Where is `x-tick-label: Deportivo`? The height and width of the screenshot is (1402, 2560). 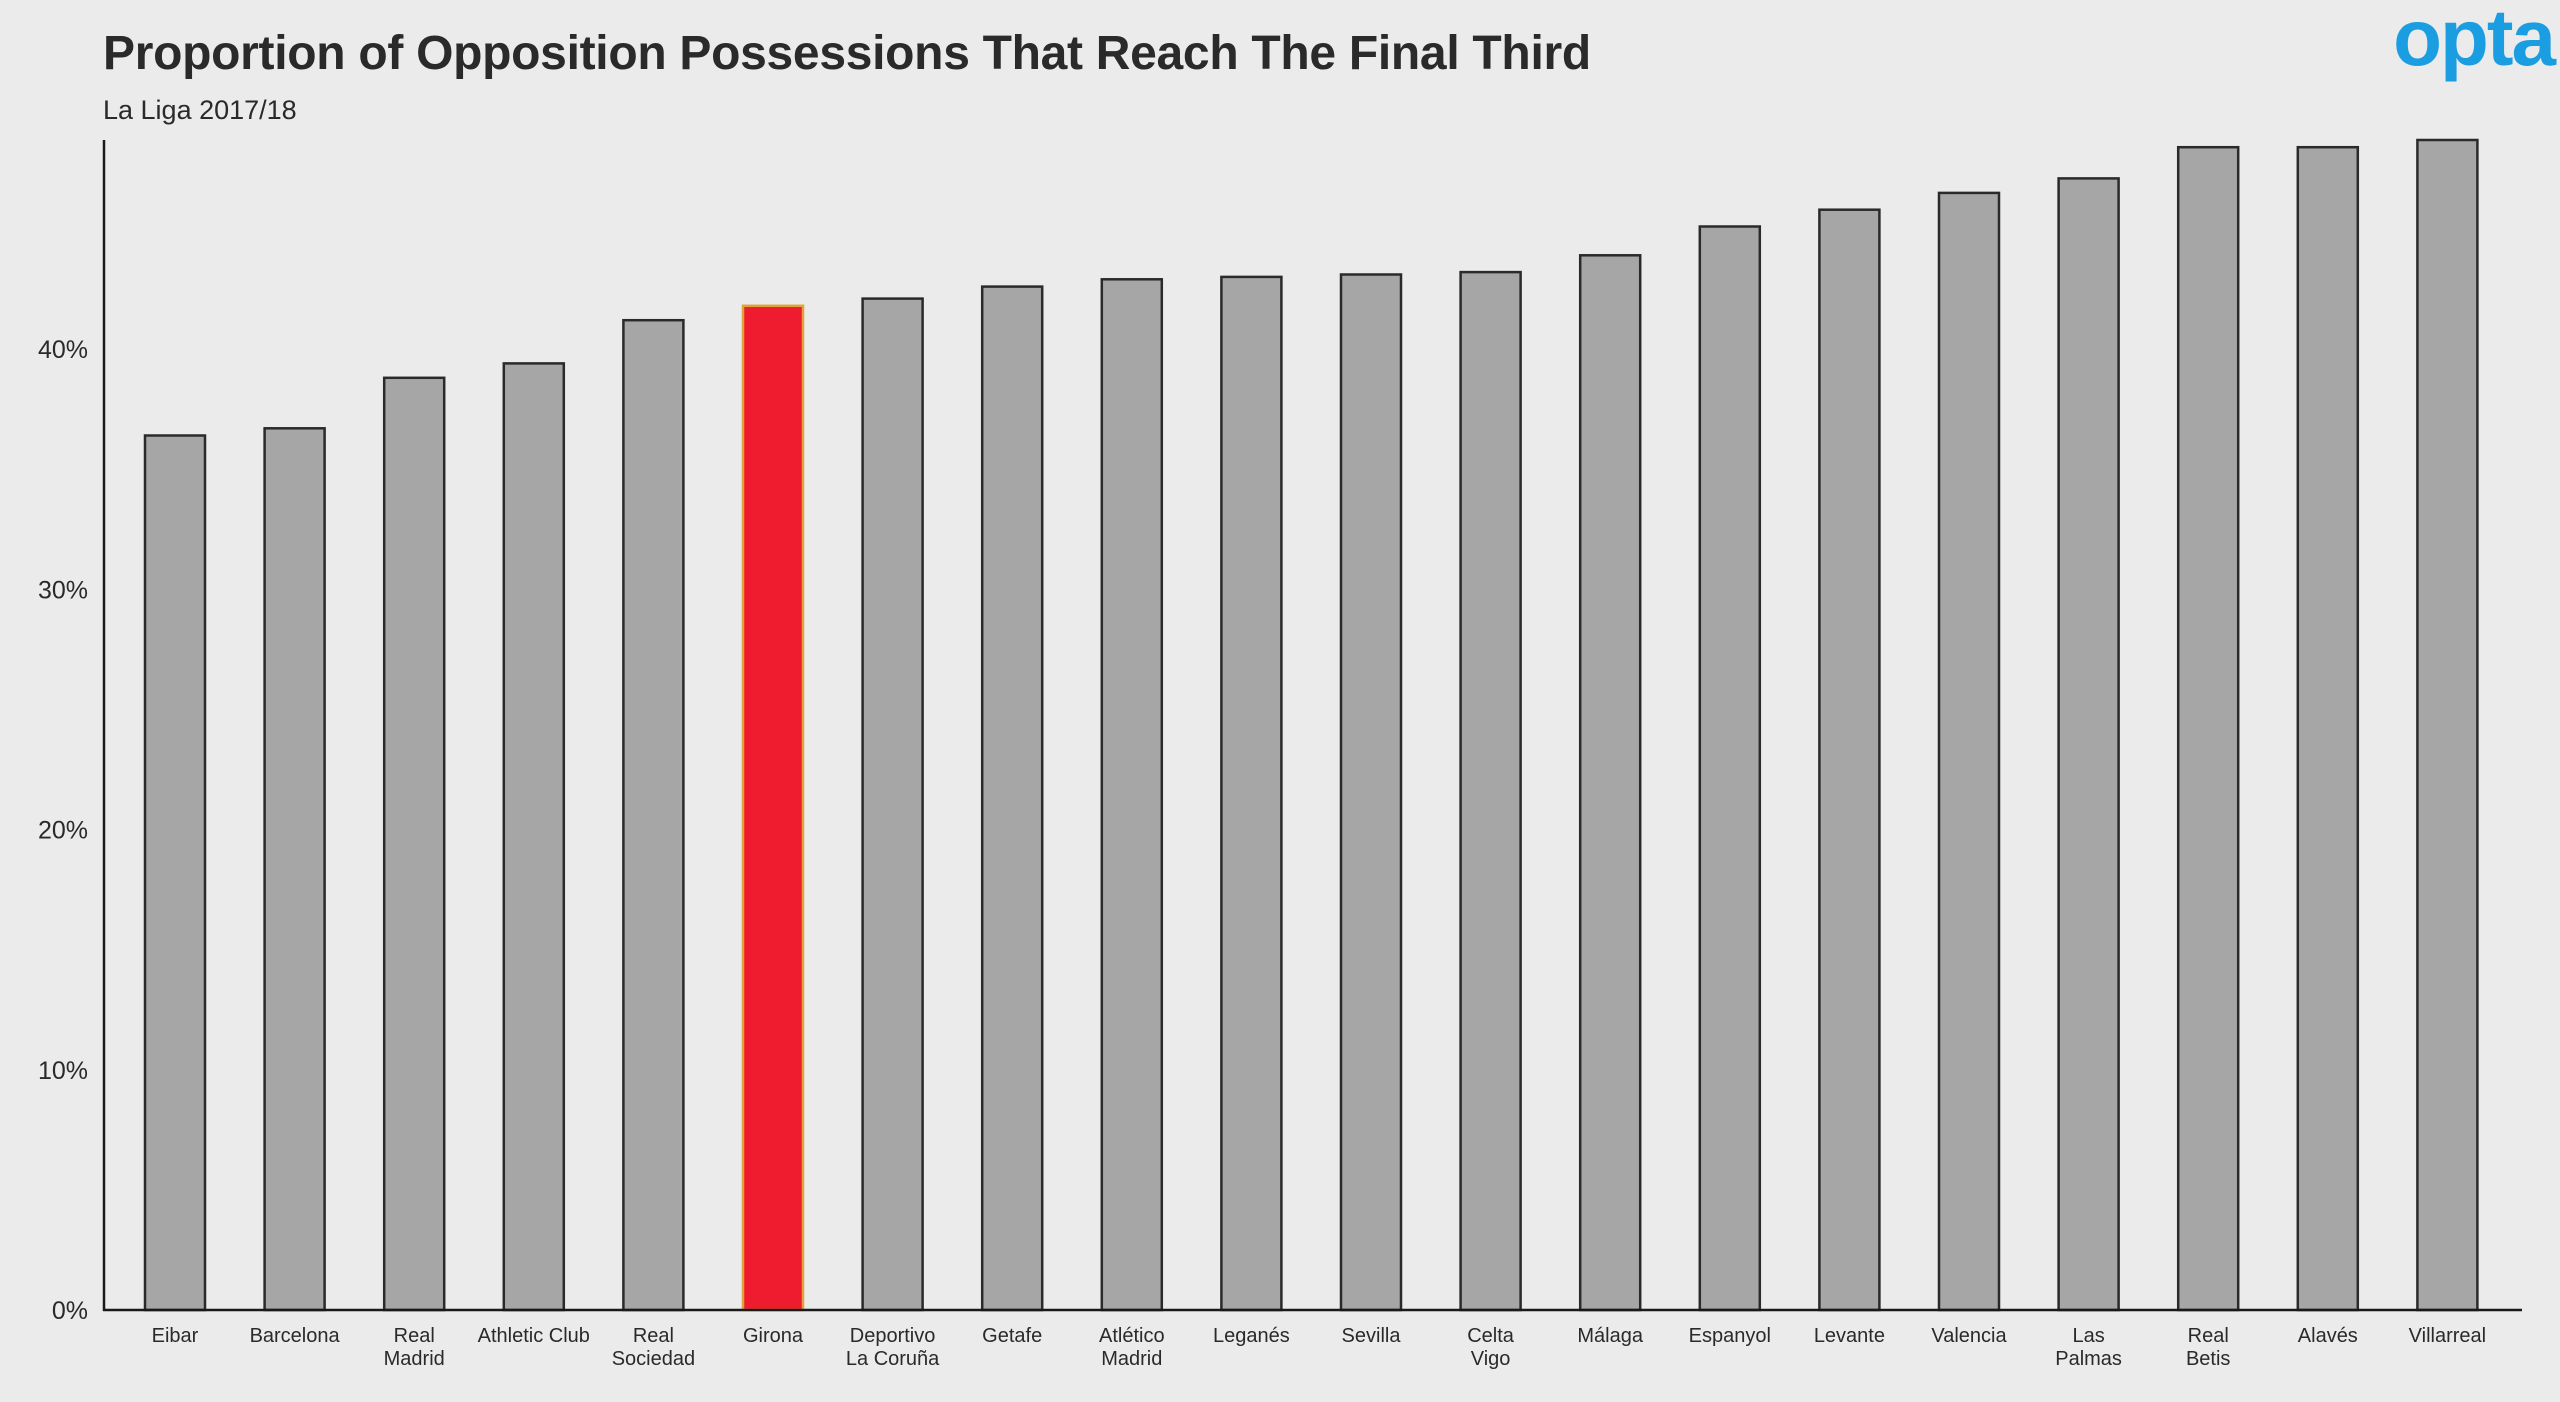 x-tick-label: Deportivo is located at coordinates (893, 1336).